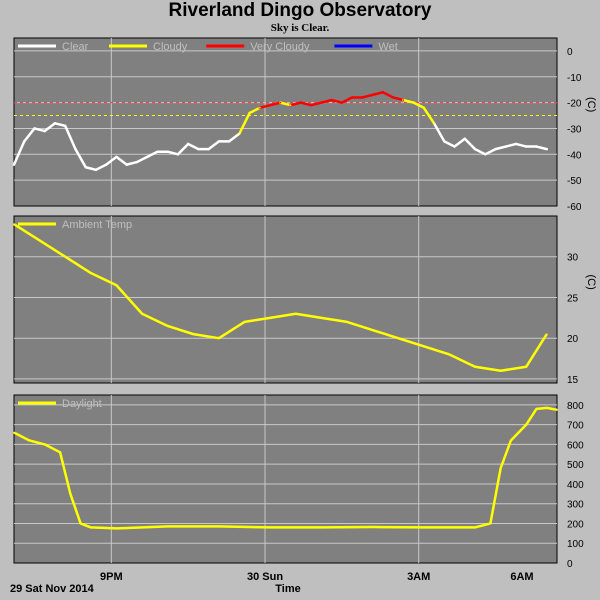  I want to click on daylight-ytick-label: 500, so click(575, 465).